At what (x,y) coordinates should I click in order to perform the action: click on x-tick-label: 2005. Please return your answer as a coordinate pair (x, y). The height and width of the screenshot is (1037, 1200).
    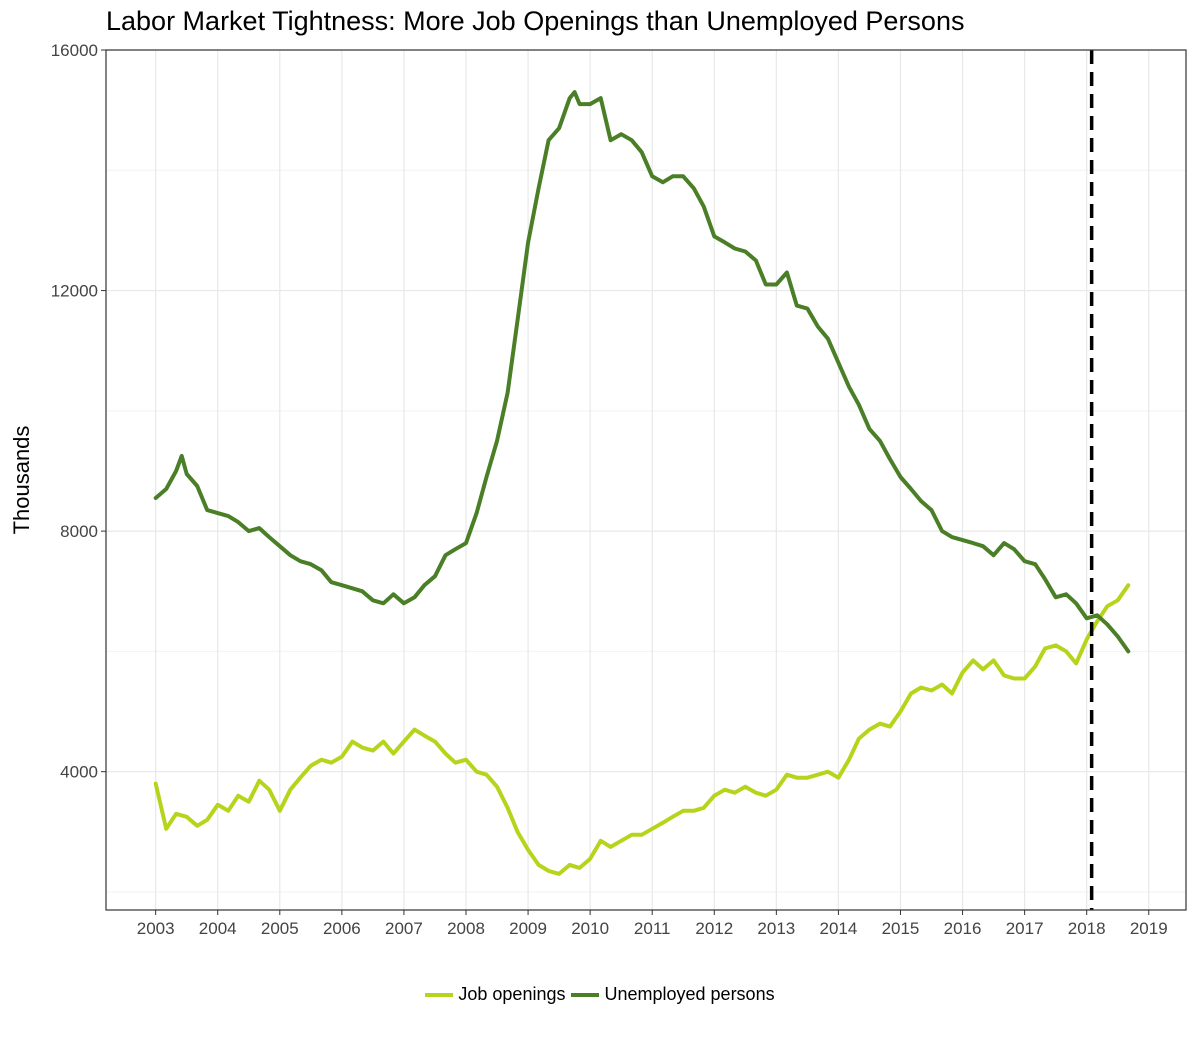
    Looking at the image, I should click on (280, 928).